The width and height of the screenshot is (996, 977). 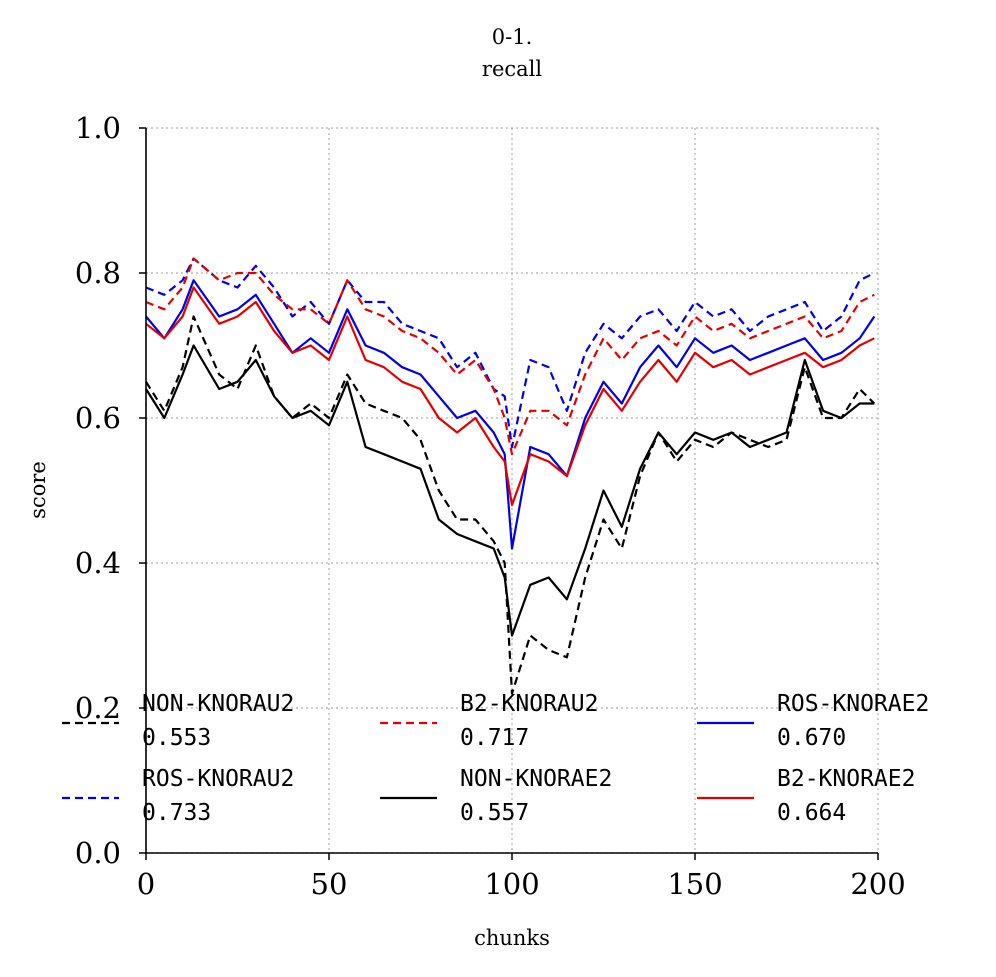 I want to click on series-line-ros-knorau2, so click(x=510, y=353).